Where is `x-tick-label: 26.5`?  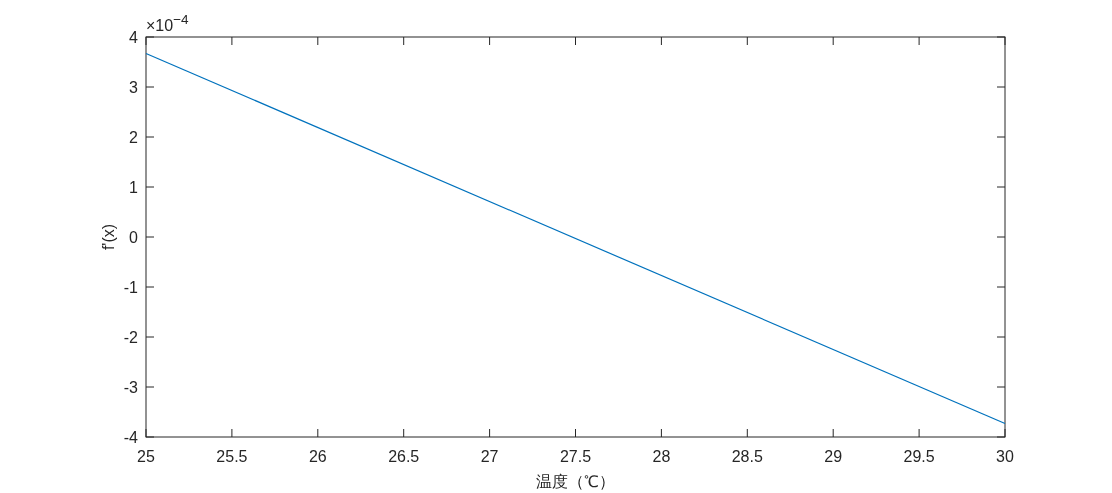
x-tick-label: 26.5 is located at coordinates (404, 456).